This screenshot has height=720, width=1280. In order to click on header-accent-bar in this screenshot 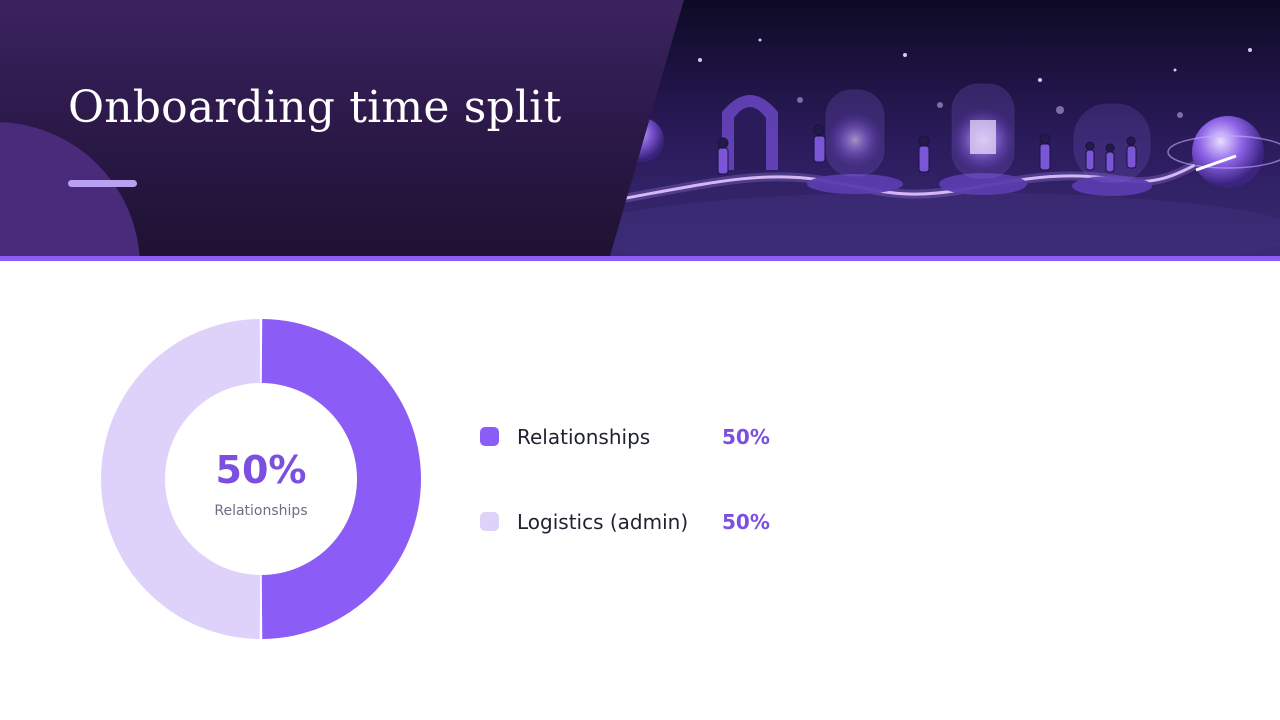, I will do `click(640, 258)`.